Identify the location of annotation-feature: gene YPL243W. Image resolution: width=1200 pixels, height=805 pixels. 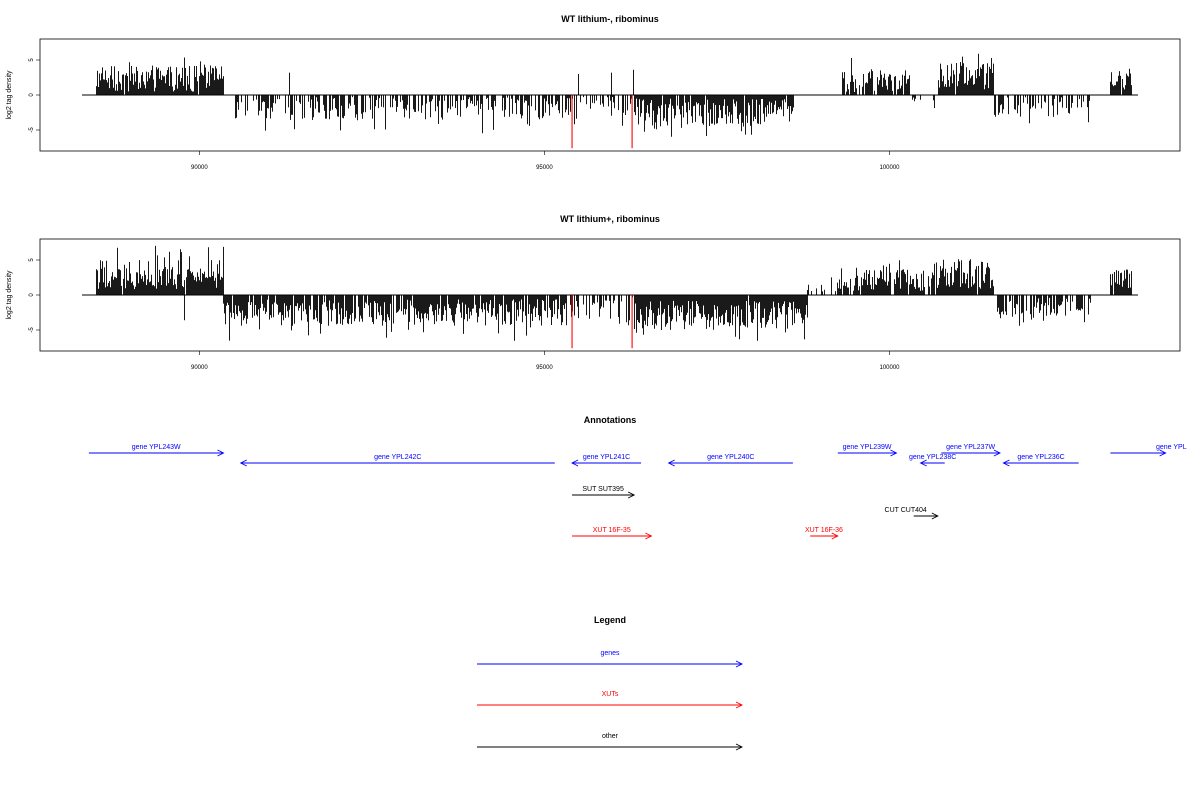
(156, 450).